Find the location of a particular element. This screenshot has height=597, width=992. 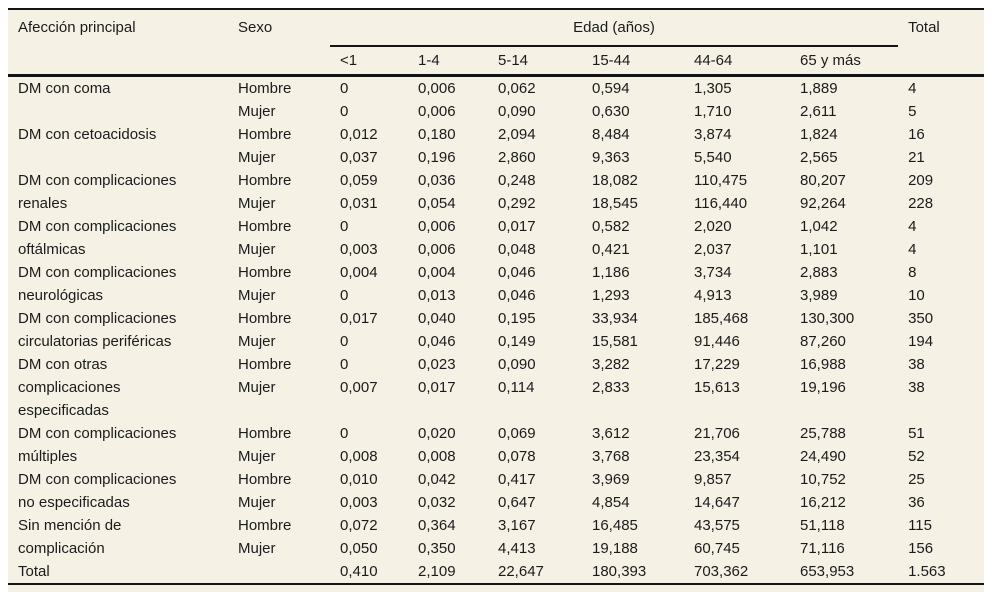

table-row: Mujer 0,037 0,196 2,860 9,363 5,540 2,565 21 is located at coordinates (496, 157).